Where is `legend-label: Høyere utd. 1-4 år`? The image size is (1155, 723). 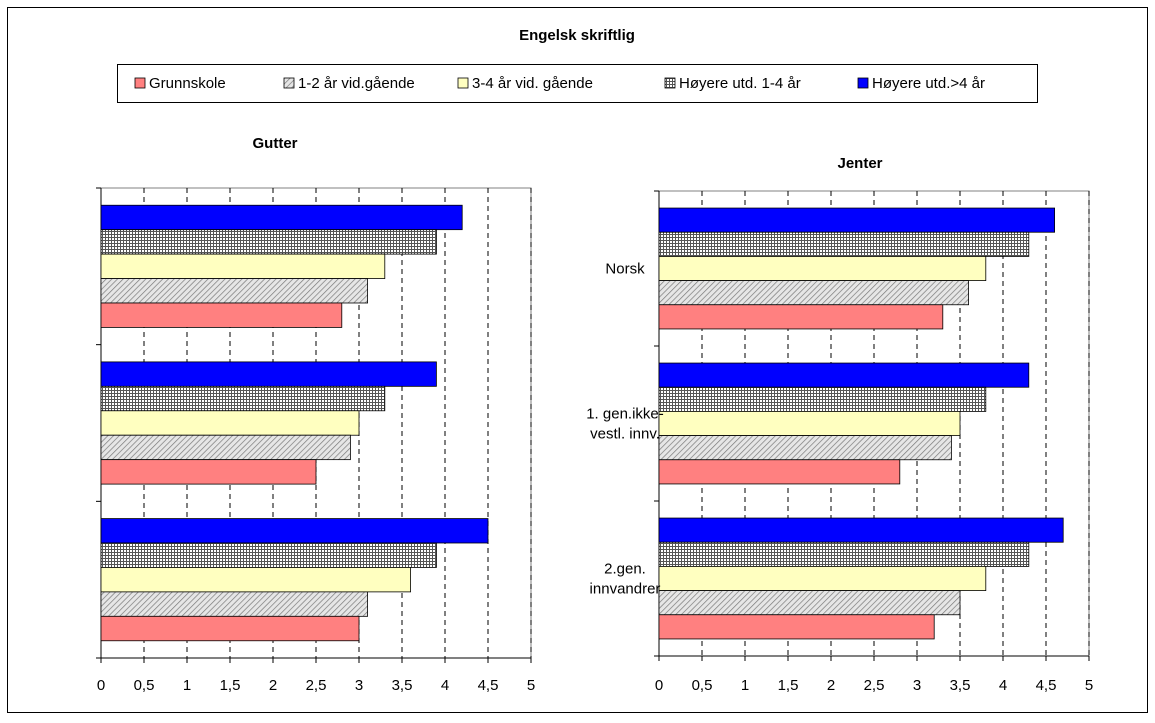
legend-label: Høyere utd. 1-4 år is located at coordinates (740, 83).